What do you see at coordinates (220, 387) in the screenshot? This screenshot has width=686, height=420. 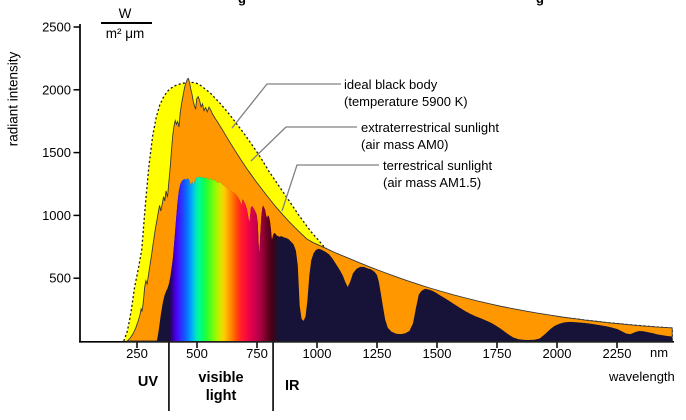 I see `visible-region-label: visible light` at bounding box center [220, 387].